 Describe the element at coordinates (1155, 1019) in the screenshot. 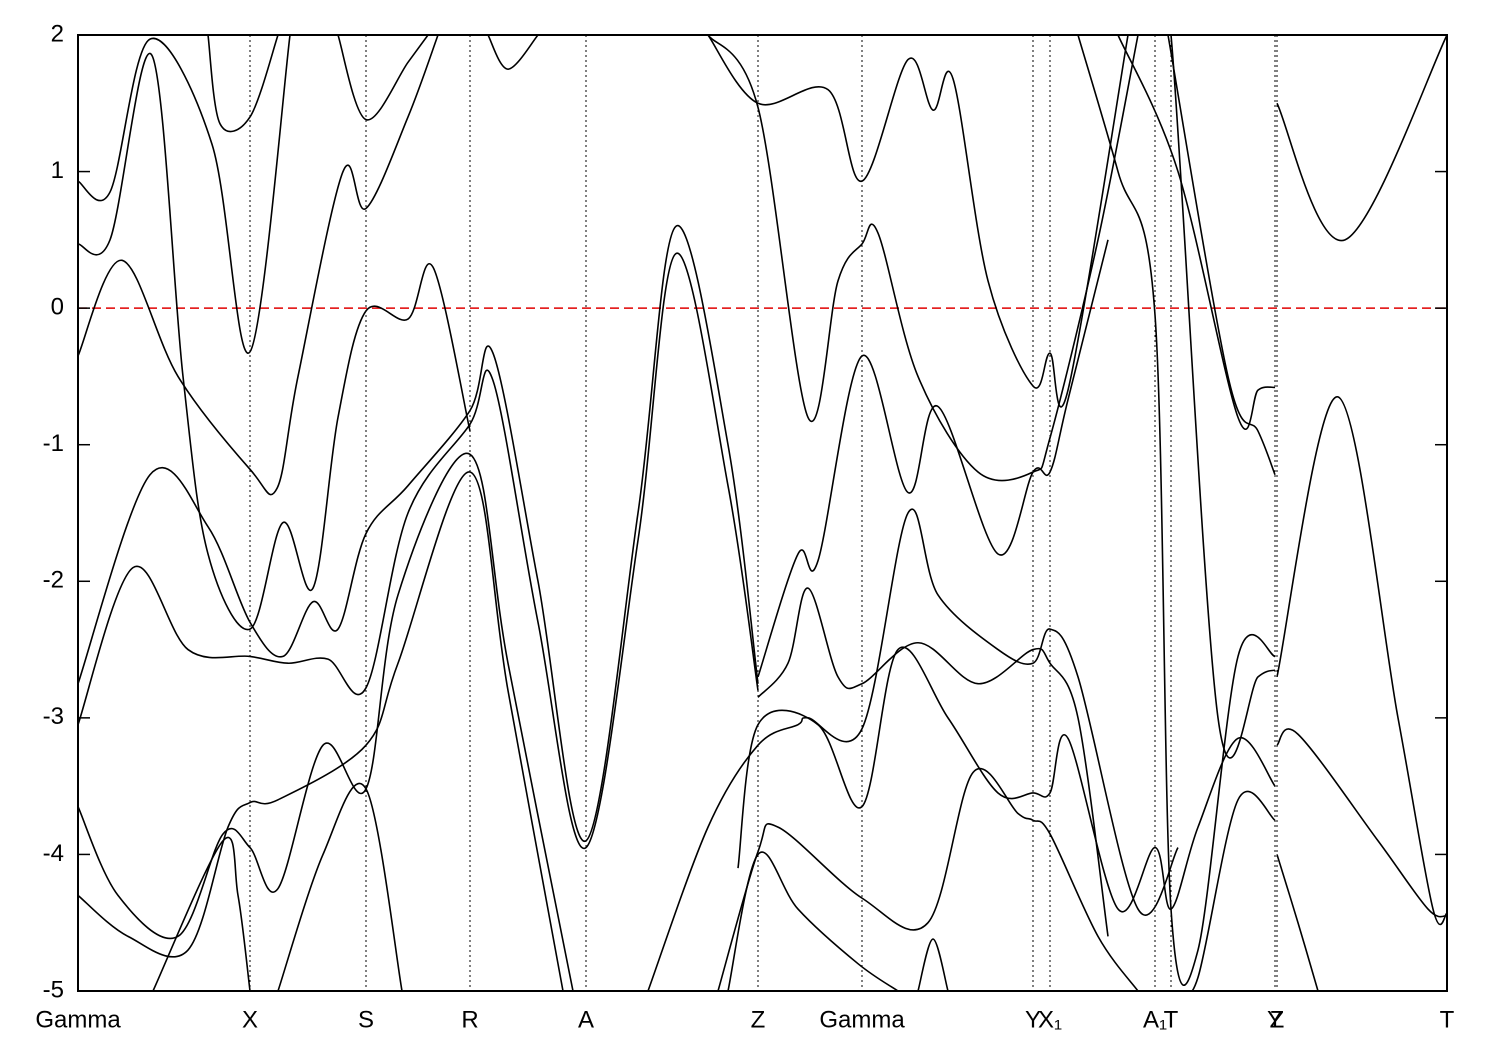

I see `x-tick-label: A₁` at that location.